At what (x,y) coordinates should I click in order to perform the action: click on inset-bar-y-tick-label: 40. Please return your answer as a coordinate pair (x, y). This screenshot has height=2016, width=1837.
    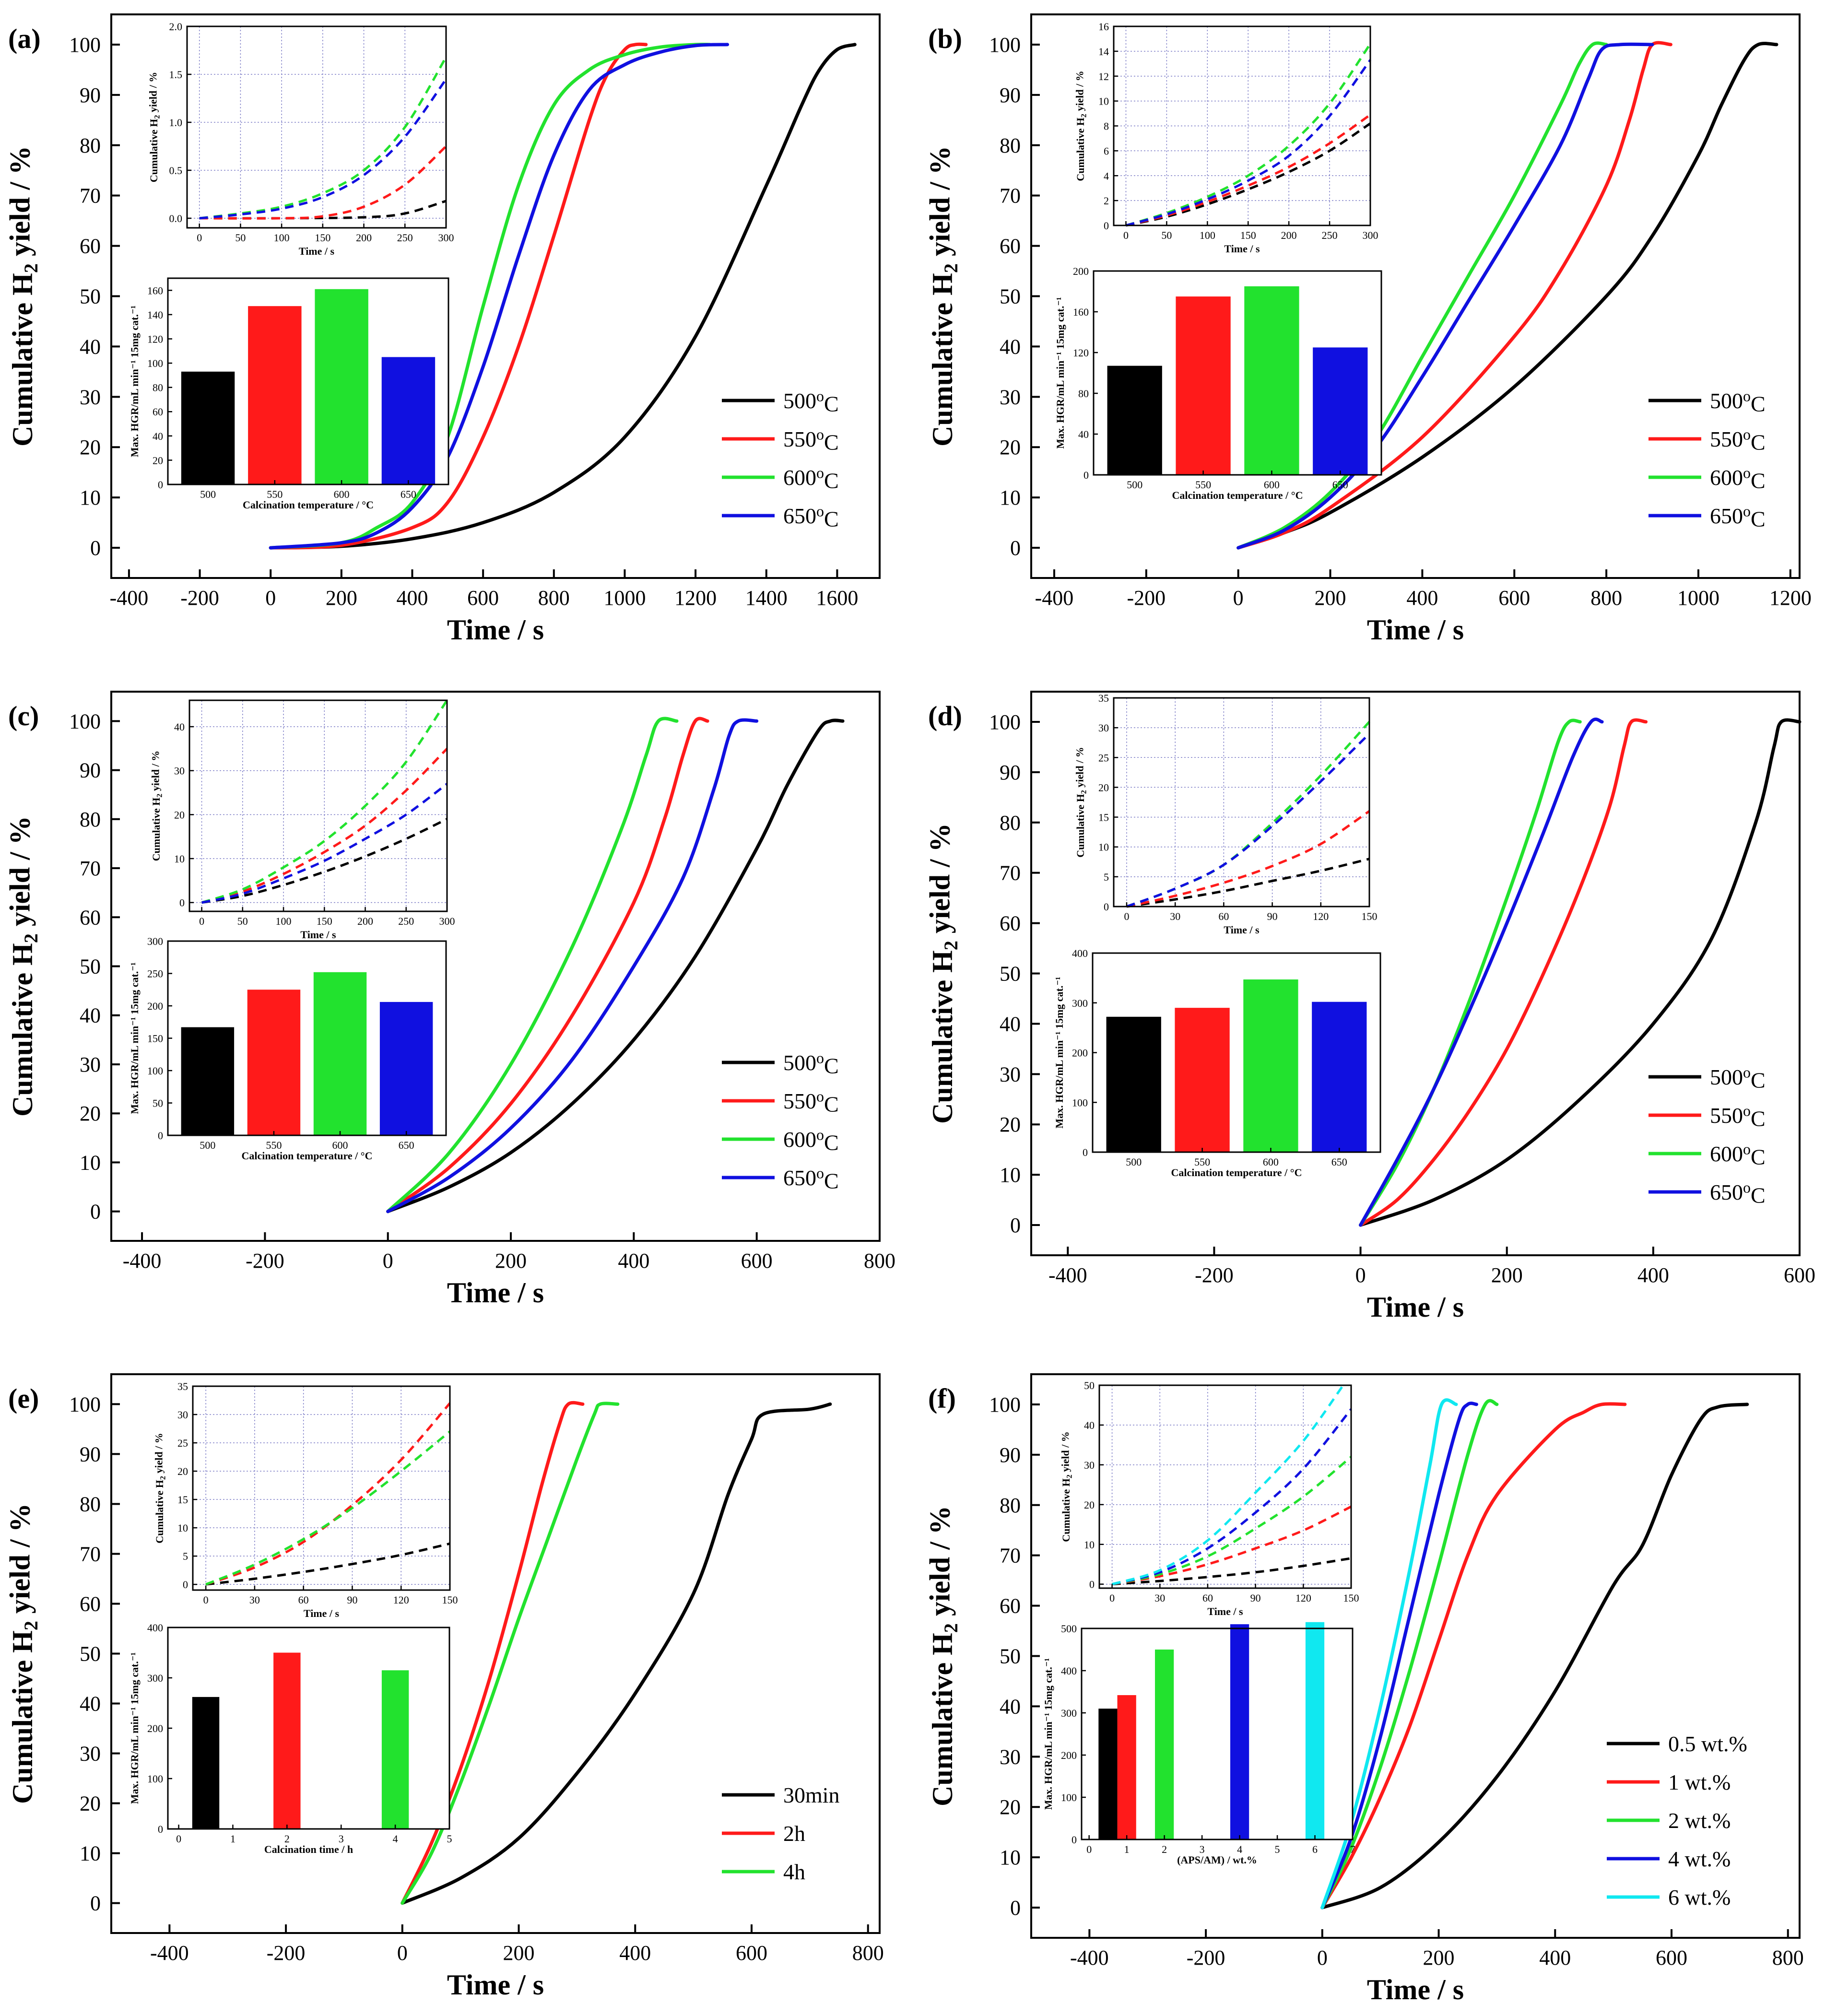
    Looking at the image, I should click on (1083, 434).